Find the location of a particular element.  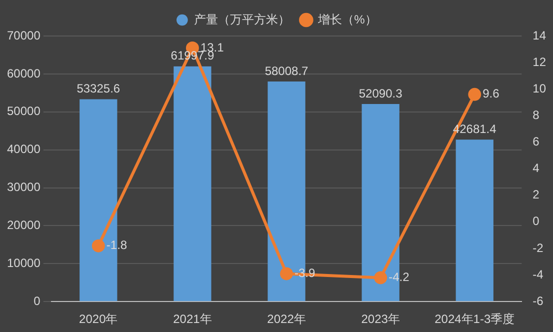

y-tick-label: 70000 is located at coordinates (23, 35).